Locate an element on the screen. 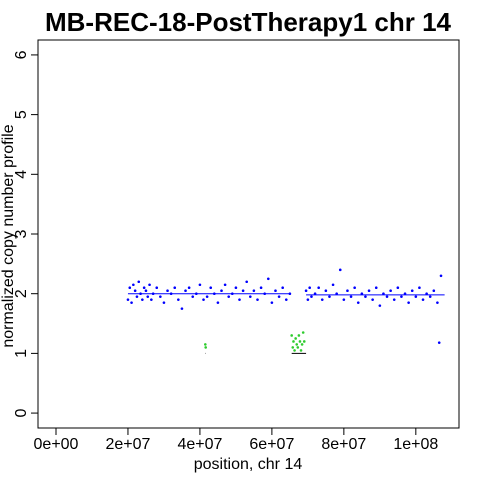 The width and height of the screenshot is (480, 480). x-tick-label: 6e+07 is located at coordinates (271, 444).